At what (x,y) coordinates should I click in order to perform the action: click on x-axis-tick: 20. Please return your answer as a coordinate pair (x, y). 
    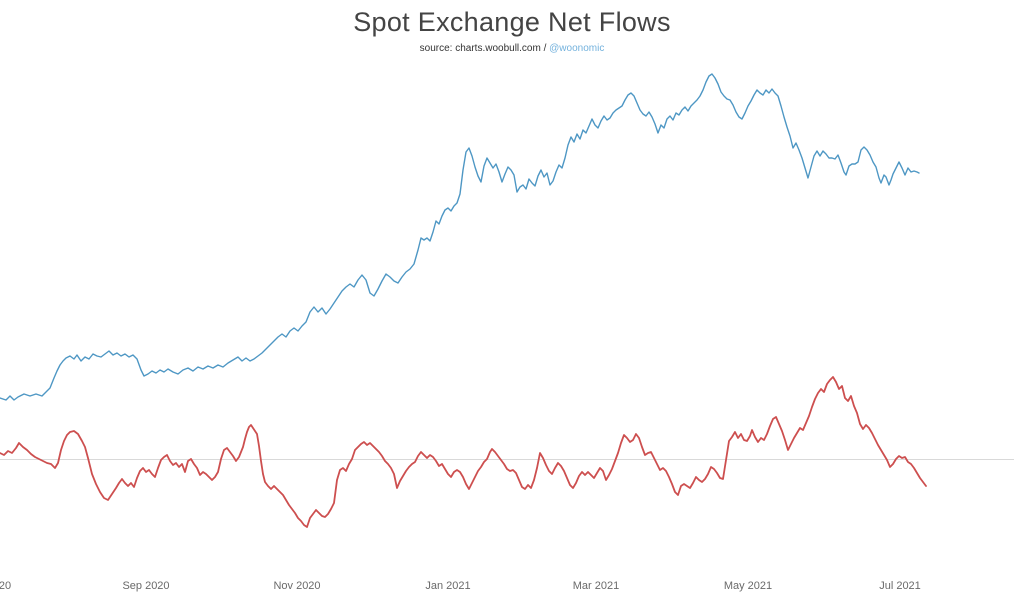
    Looking at the image, I should click on (6, 586).